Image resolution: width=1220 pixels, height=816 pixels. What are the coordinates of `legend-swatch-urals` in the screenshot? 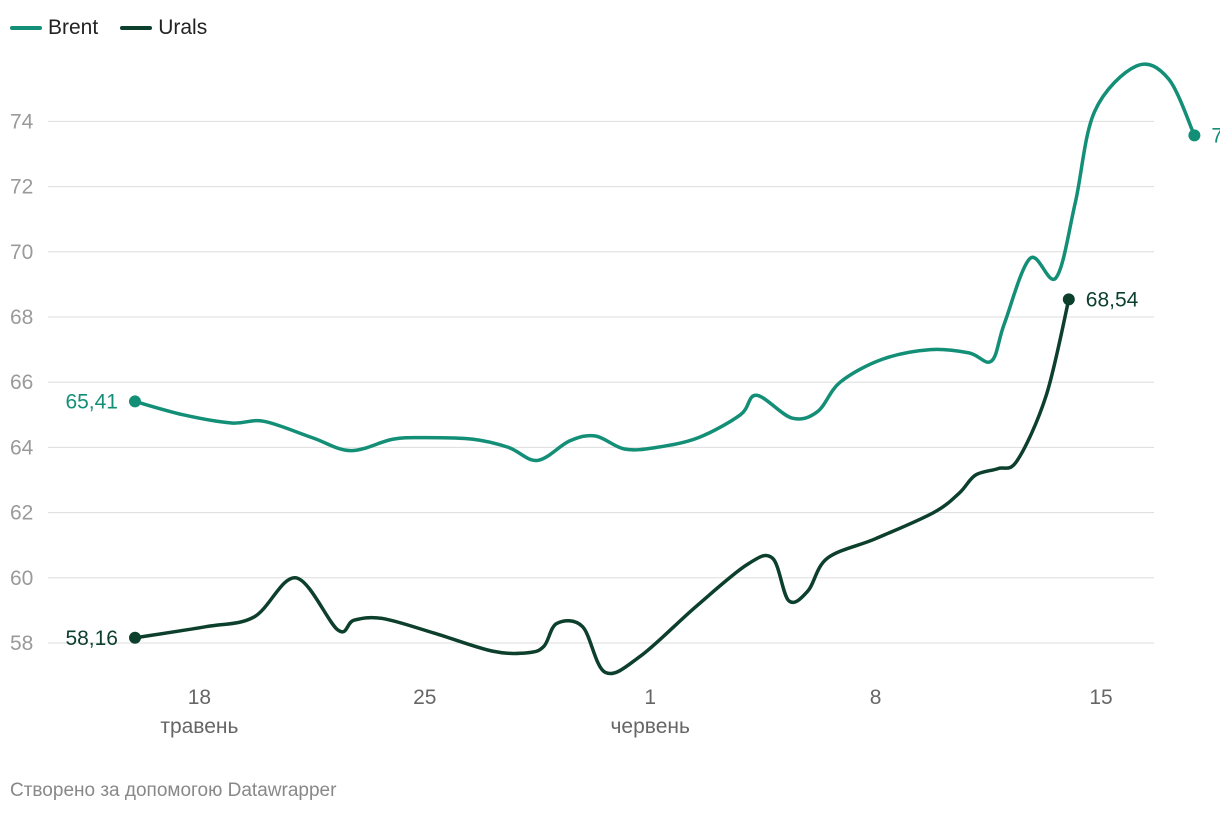 It's located at (136, 28).